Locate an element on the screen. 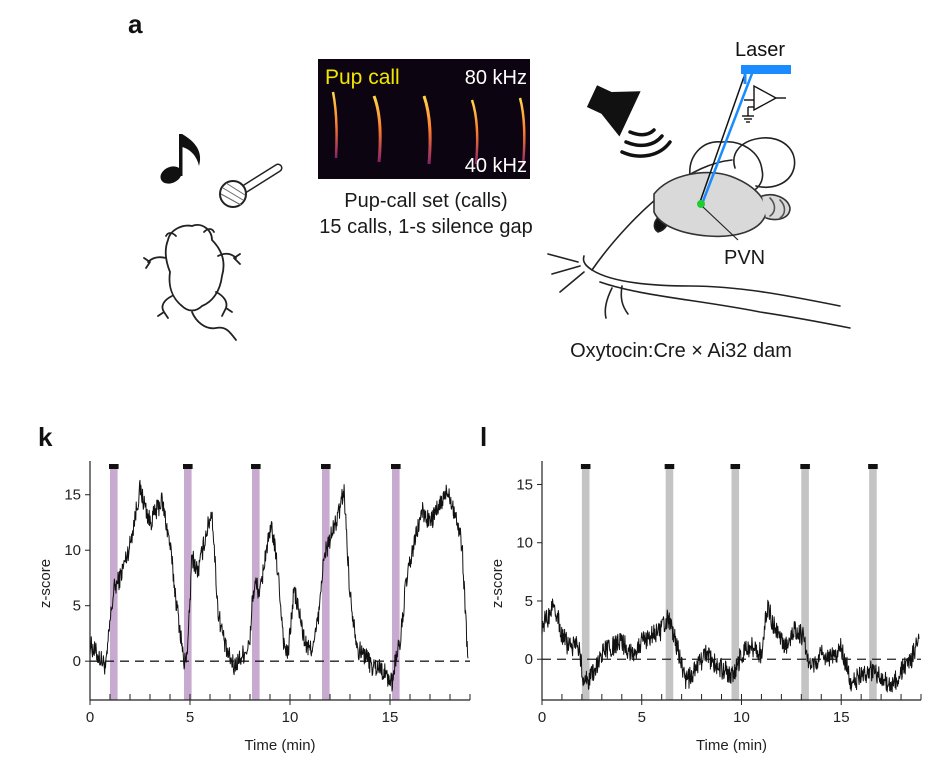 This screenshot has width=941, height=769. laser-bar is located at coordinates (766, 69).